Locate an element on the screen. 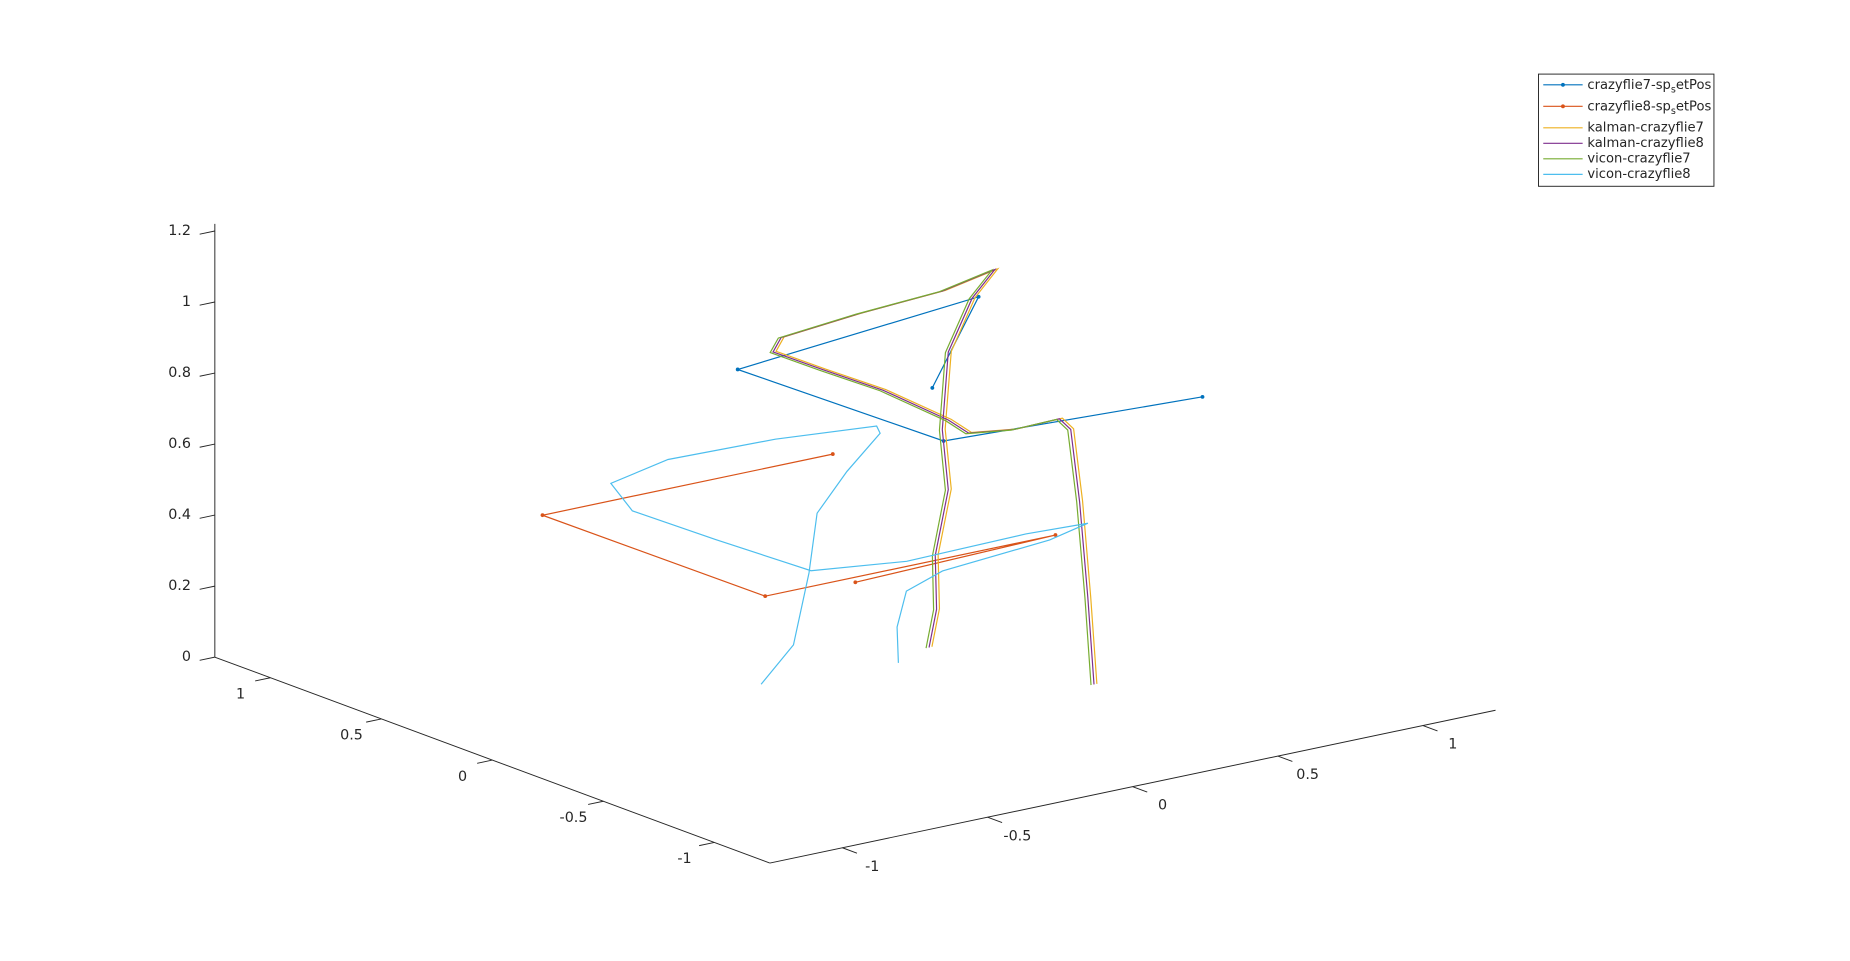 This screenshot has height=961, width=1850. z-tick-label: 0.2 is located at coordinates (179, 586).